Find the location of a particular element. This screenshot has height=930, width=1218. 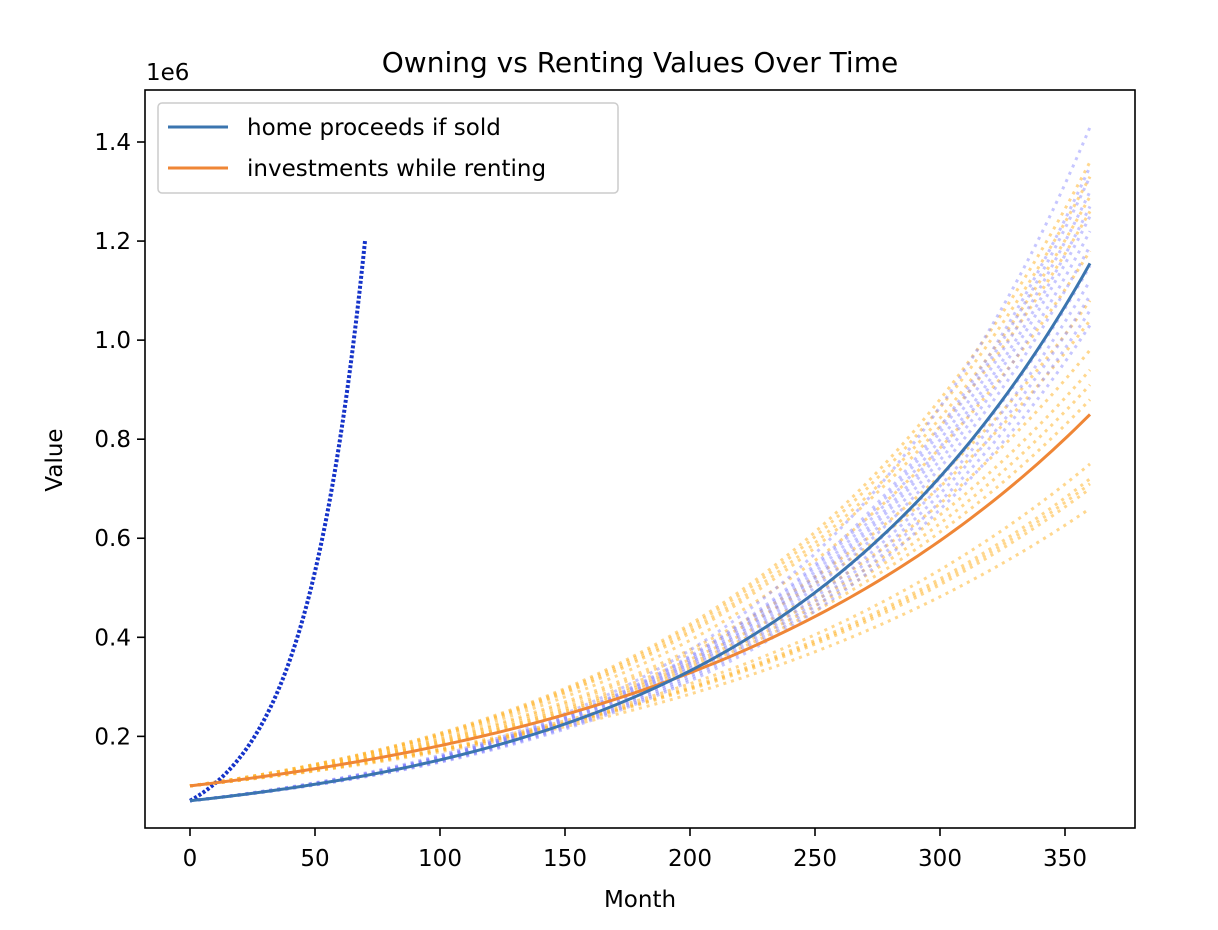

x-tick-label: 200 is located at coordinates (690, 859).